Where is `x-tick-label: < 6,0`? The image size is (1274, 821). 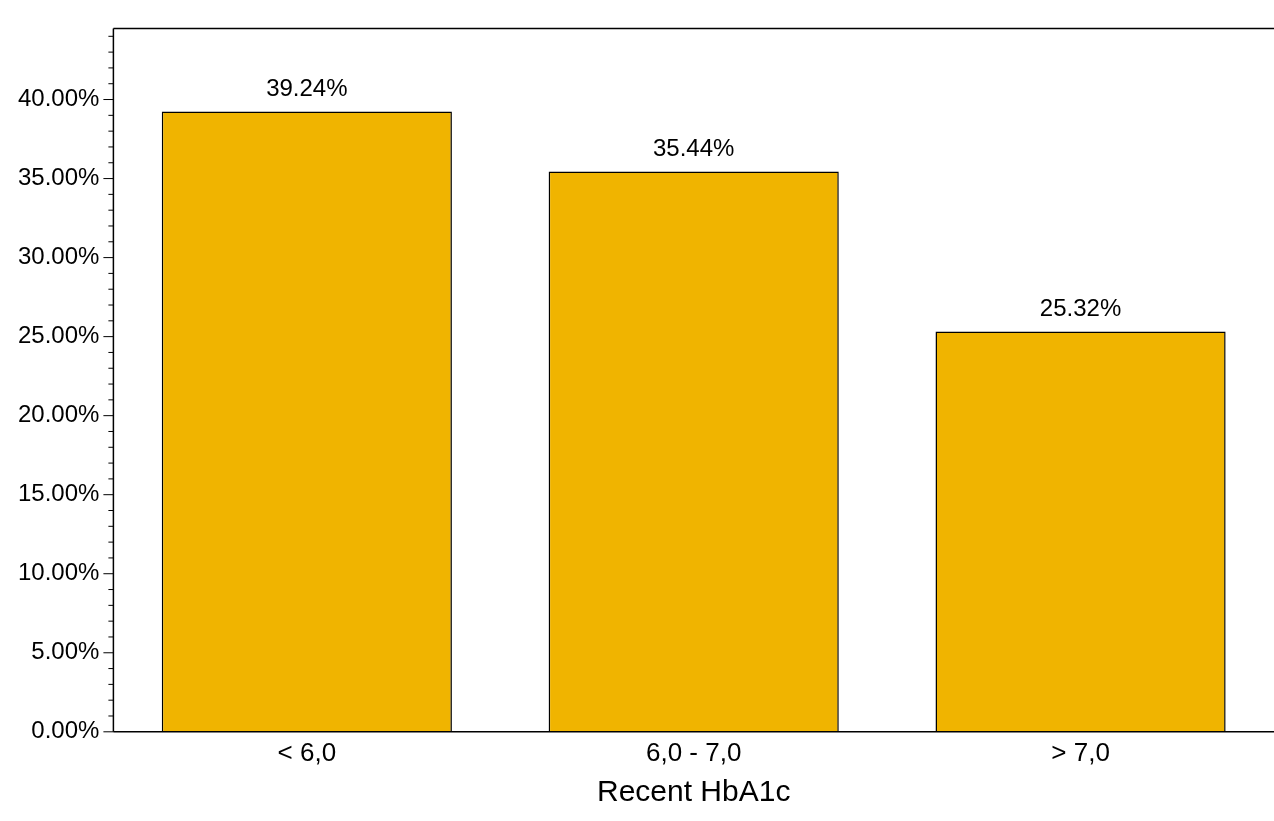 x-tick-label: < 6,0 is located at coordinates (307, 751).